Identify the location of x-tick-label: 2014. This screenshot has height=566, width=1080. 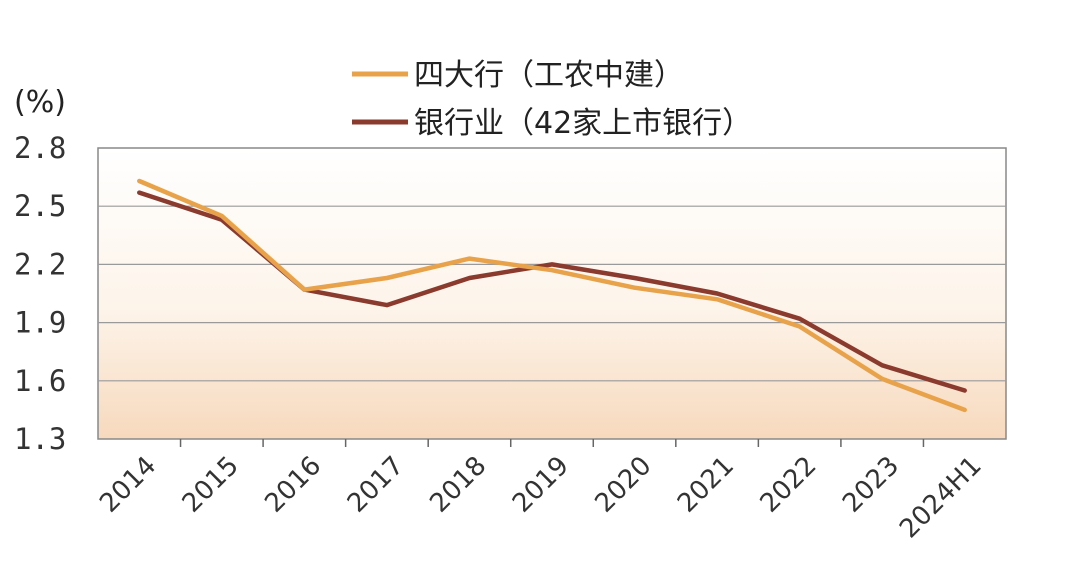
(128, 485).